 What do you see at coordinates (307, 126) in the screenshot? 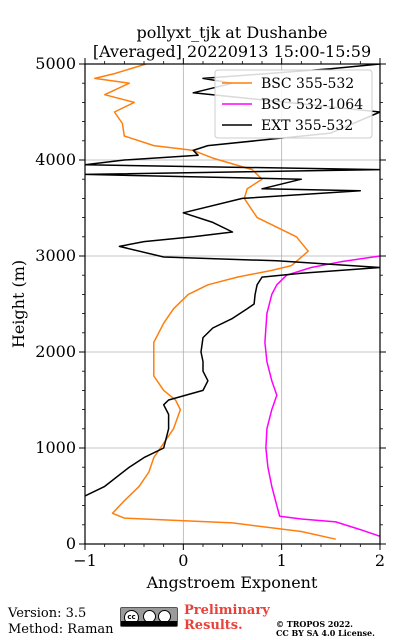
I see `legend-label: EXT 355-532` at bounding box center [307, 126].